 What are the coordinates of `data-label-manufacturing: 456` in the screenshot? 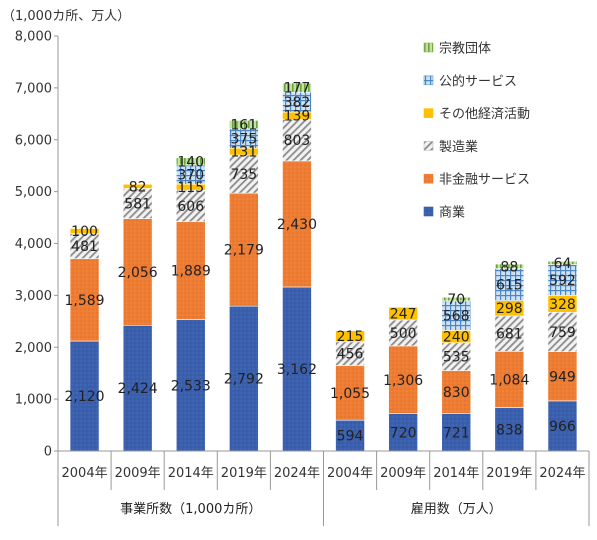 It's located at (350, 355).